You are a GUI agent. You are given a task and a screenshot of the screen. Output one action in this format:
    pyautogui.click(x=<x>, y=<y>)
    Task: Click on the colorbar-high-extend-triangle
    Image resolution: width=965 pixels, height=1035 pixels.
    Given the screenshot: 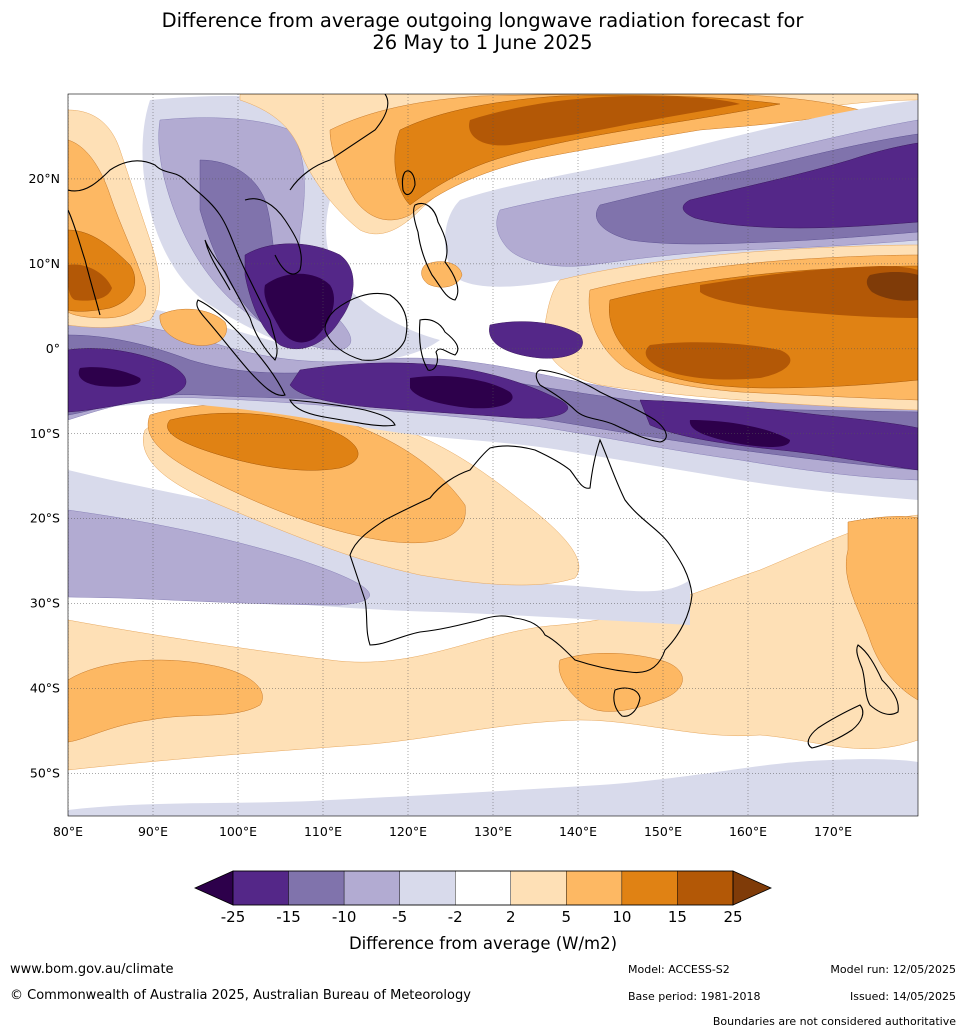 What is the action you would take?
    pyautogui.click(x=752, y=888)
    